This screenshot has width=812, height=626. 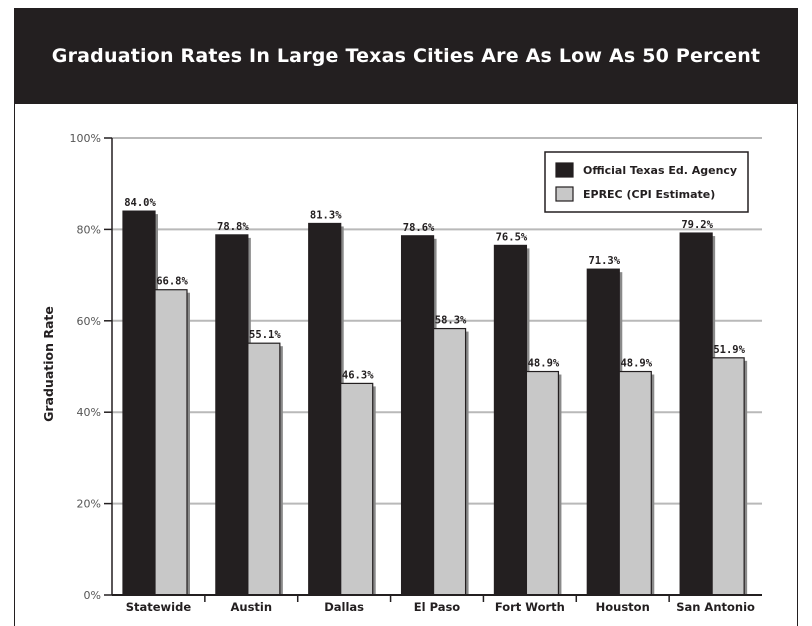 What do you see at coordinates (326, 215) in the screenshot?
I see `data-label: 81.3%` at bounding box center [326, 215].